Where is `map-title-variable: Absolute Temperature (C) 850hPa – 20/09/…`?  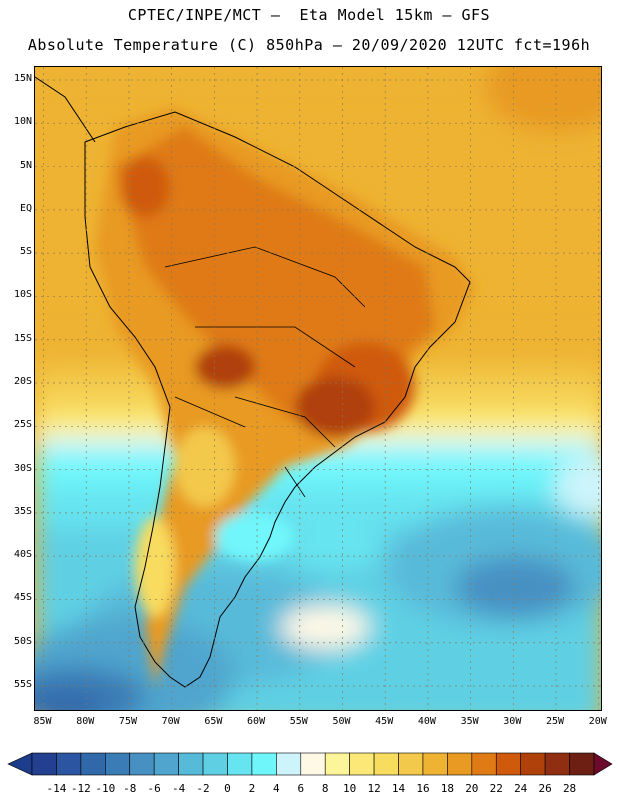
map-title-variable: Absolute Temperature (C) 850hPa – 20/09/… is located at coordinates (309, 45).